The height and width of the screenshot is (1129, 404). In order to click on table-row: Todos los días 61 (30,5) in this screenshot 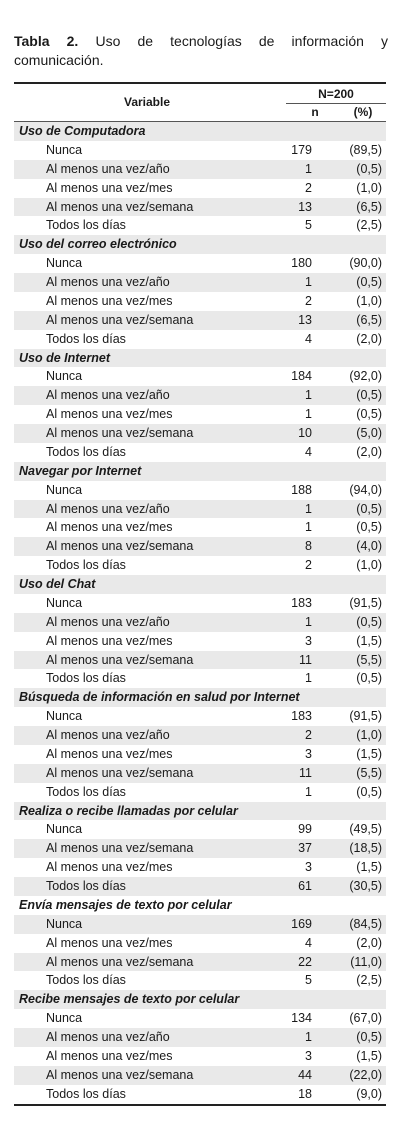, I will do `click(200, 886)`.